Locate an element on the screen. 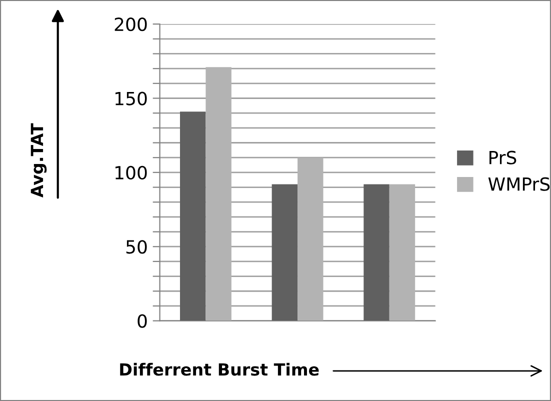 The width and height of the screenshot is (551, 401). y-tick-label: 100 is located at coordinates (131, 173).